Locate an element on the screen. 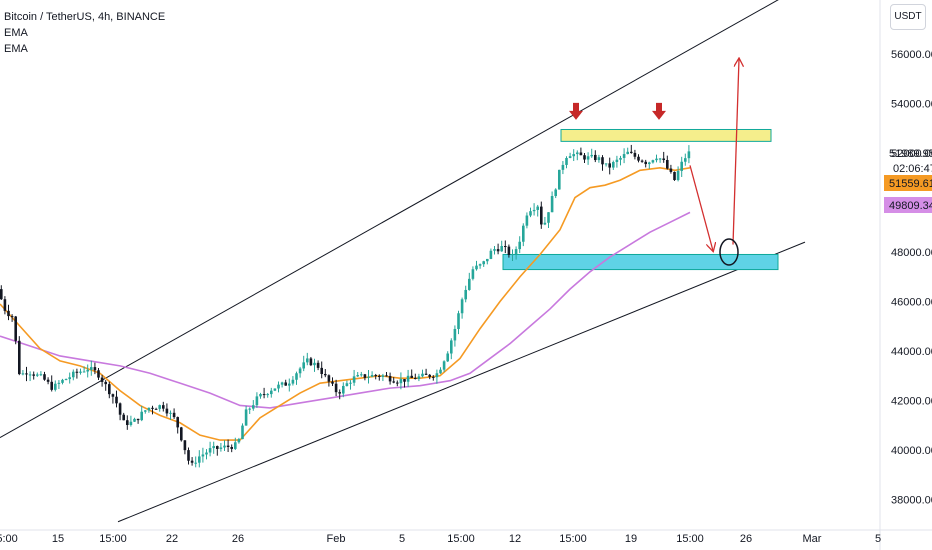 Image resolution: width=932 pixels, height=550 pixels. price-zones is located at coordinates (640, 199).